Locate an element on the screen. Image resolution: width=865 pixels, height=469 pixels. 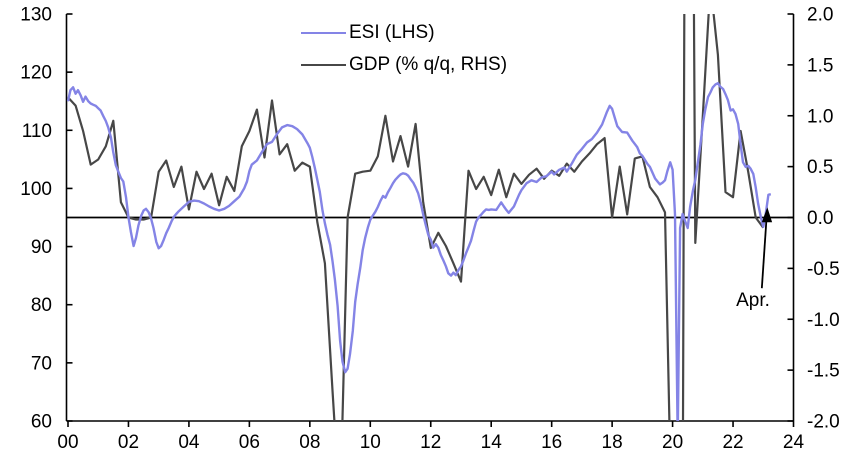
x-axis-tick-label: 12 is located at coordinates (430, 442).